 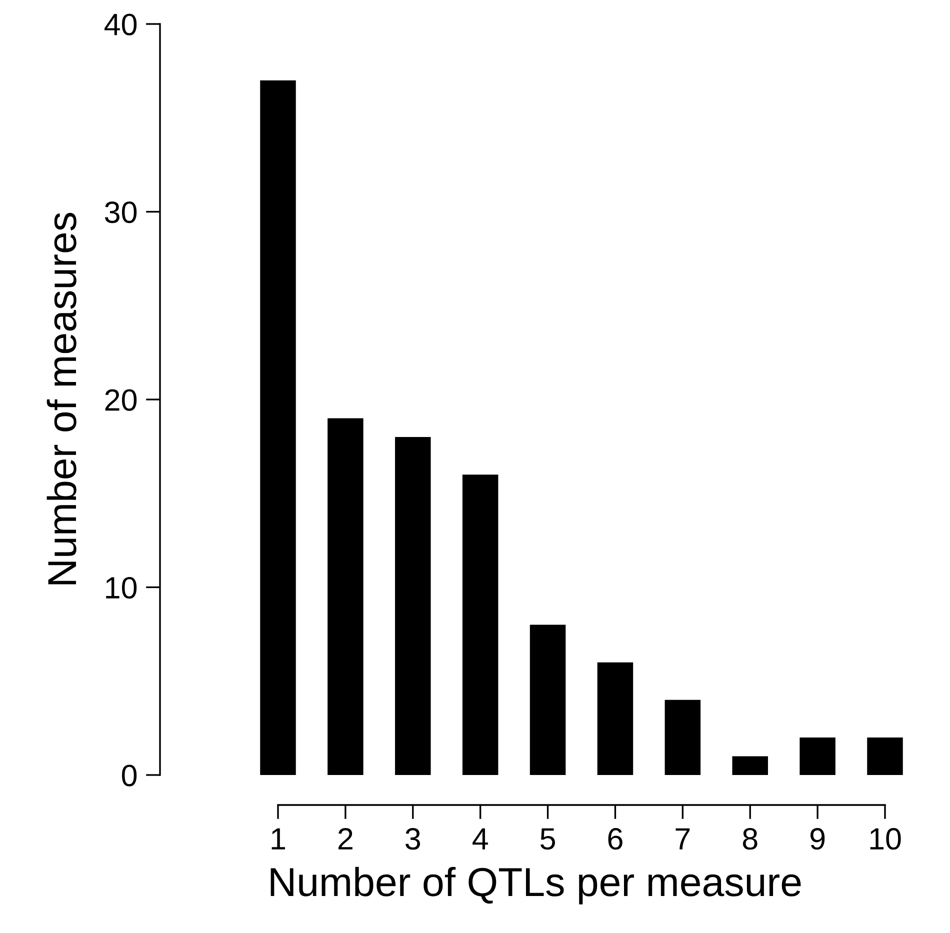 I want to click on y-axis-title: Number of measures, so click(x=61, y=398).